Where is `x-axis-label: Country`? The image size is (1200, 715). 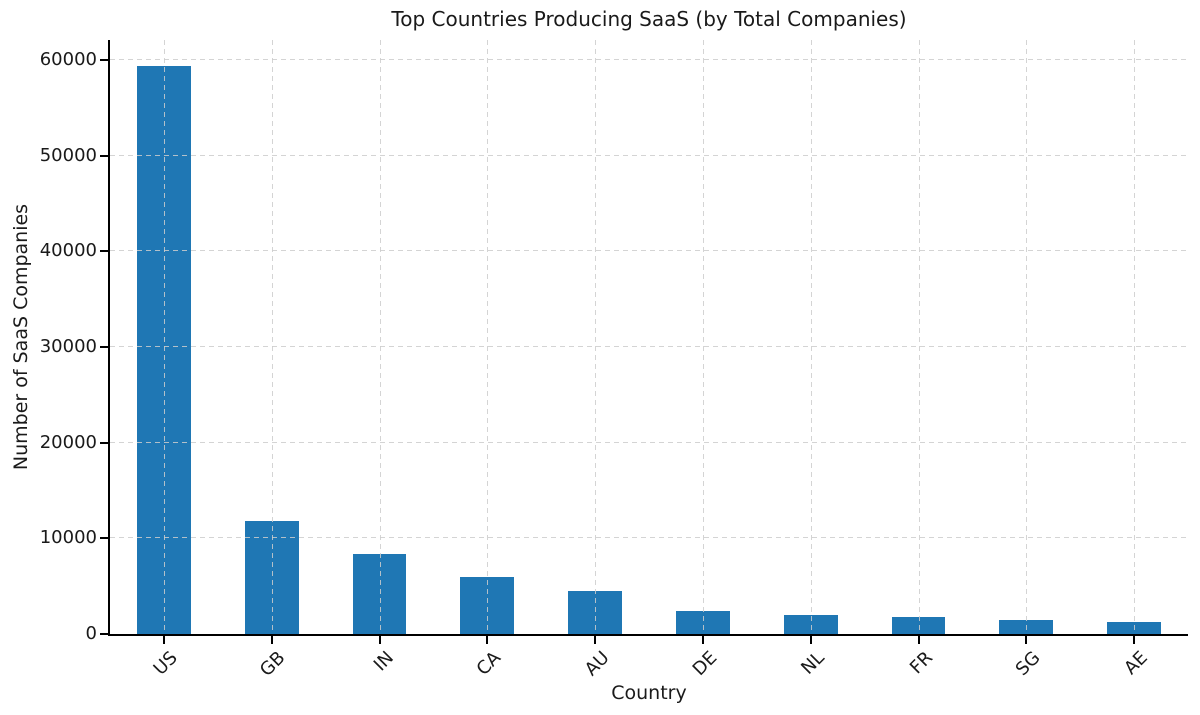 x-axis-label: Country is located at coordinates (649, 693).